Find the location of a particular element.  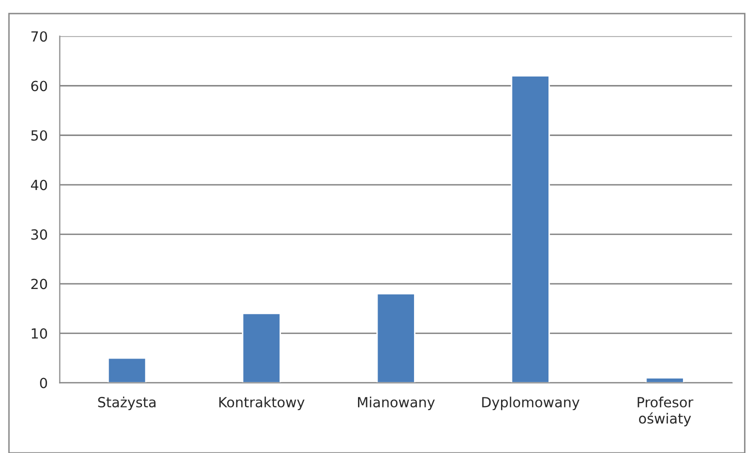

y-tick-label: 40 is located at coordinates (39, 185).